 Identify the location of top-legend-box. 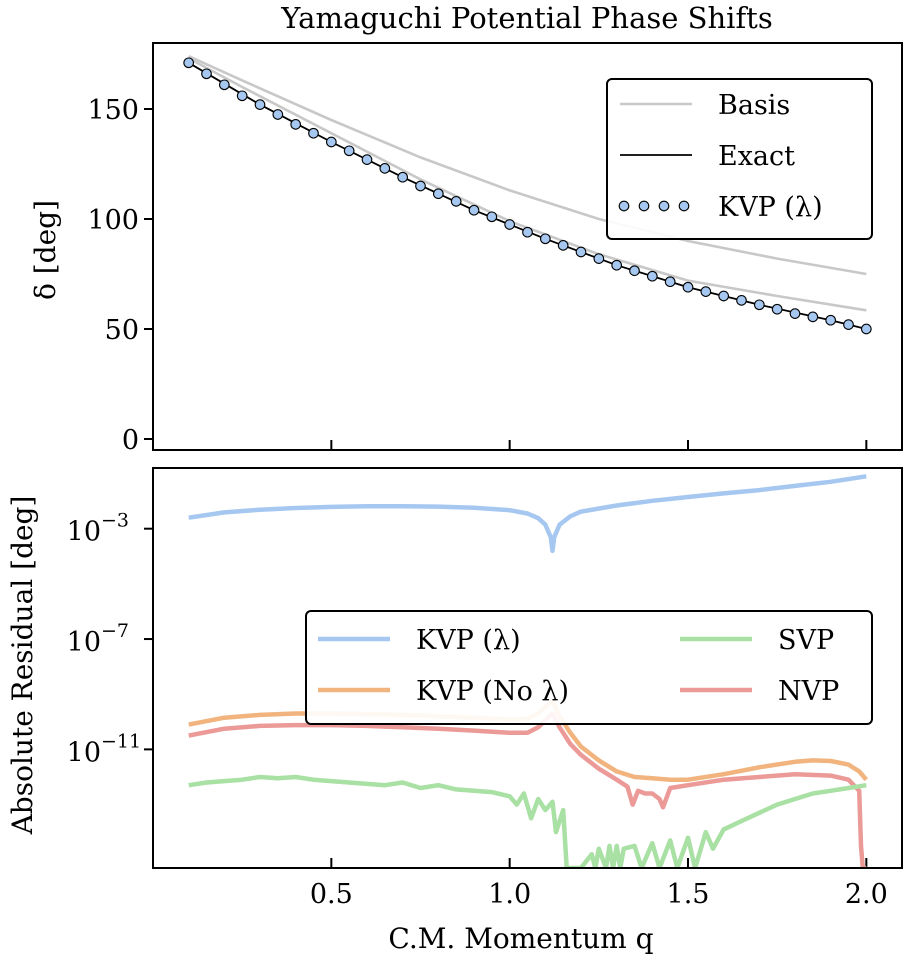
(739, 159).